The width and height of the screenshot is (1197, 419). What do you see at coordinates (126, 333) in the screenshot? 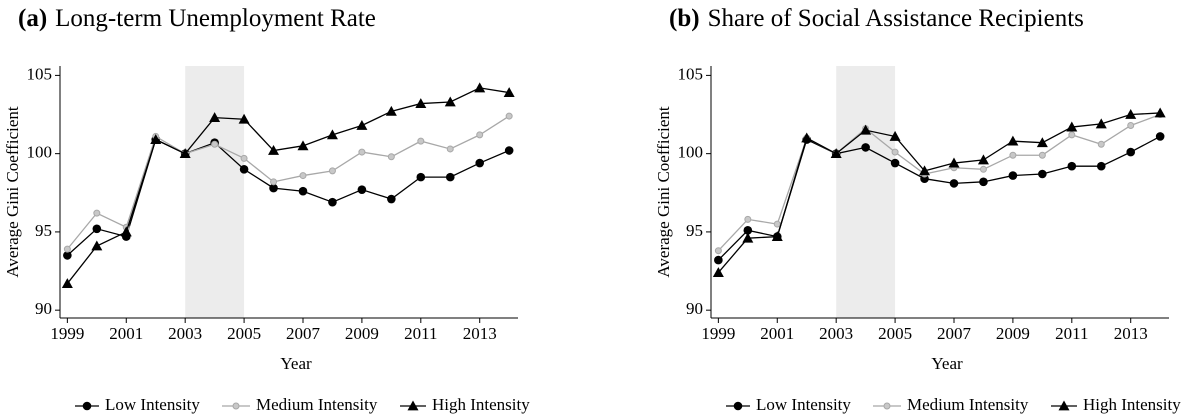
I see `x-tick-label: 2001` at bounding box center [126, 333].